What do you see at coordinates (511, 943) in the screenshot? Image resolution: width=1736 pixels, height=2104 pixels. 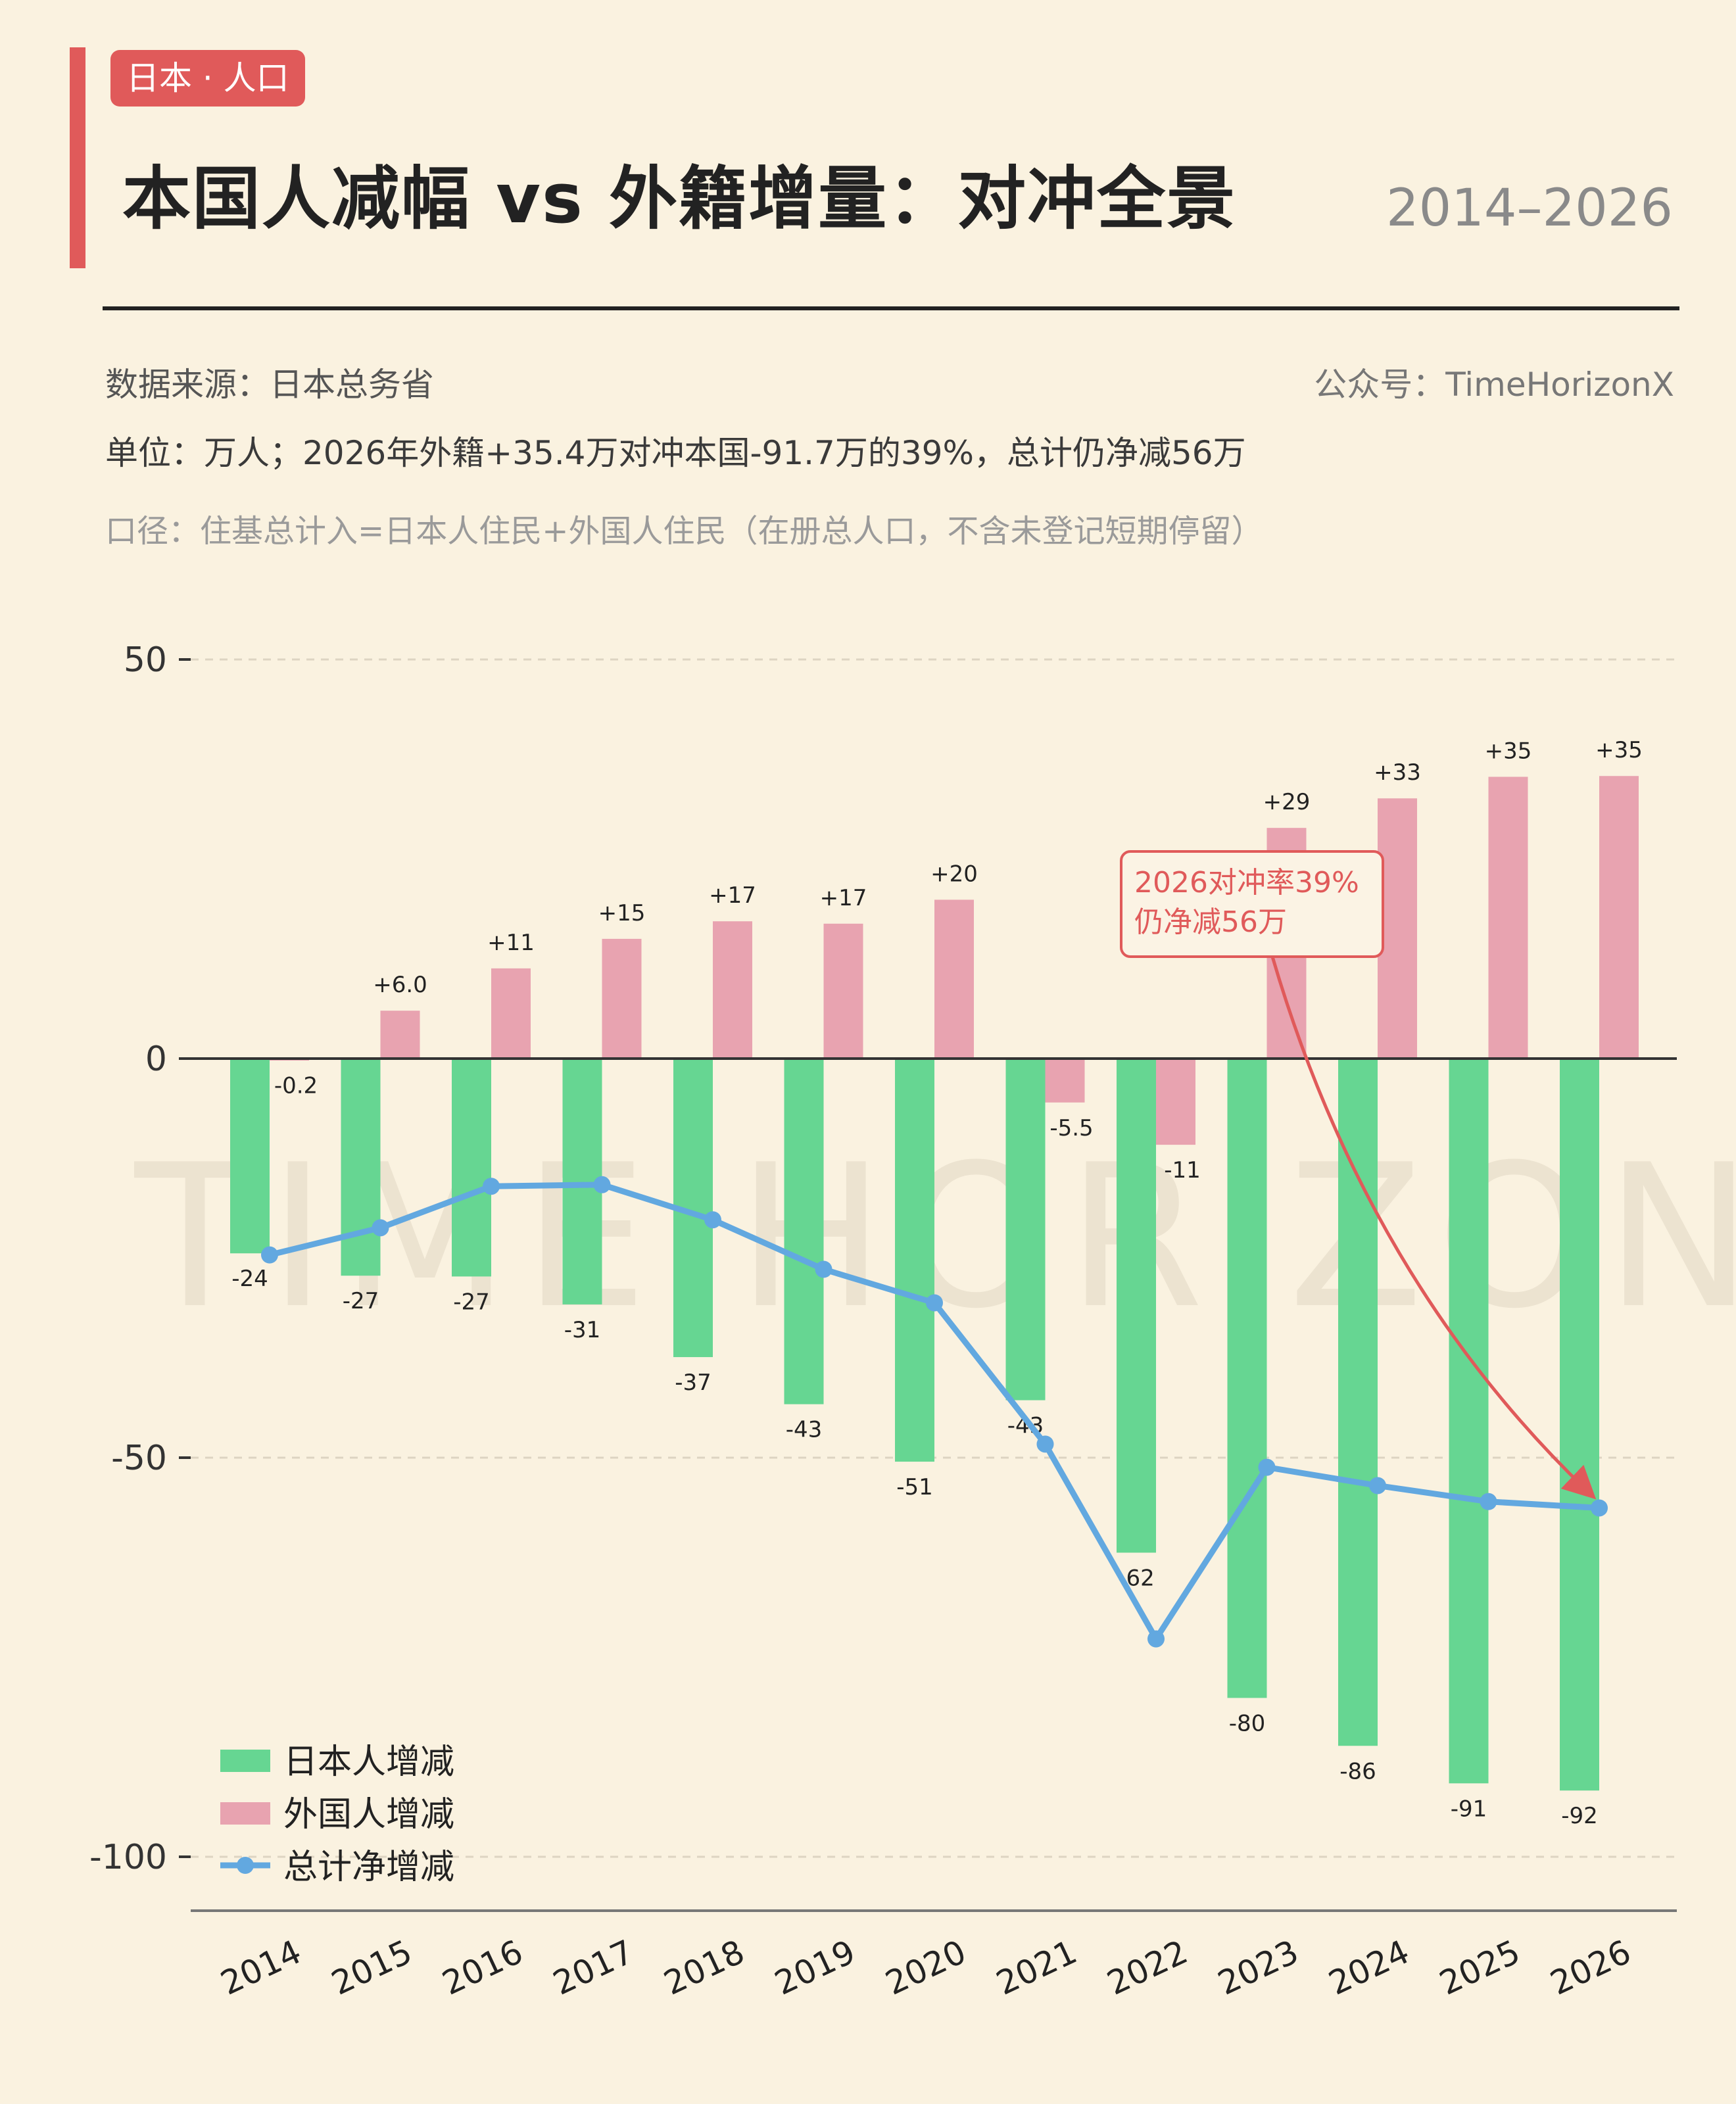 I see `bar-label-foreign: +11` at bounding box center [511, 943].